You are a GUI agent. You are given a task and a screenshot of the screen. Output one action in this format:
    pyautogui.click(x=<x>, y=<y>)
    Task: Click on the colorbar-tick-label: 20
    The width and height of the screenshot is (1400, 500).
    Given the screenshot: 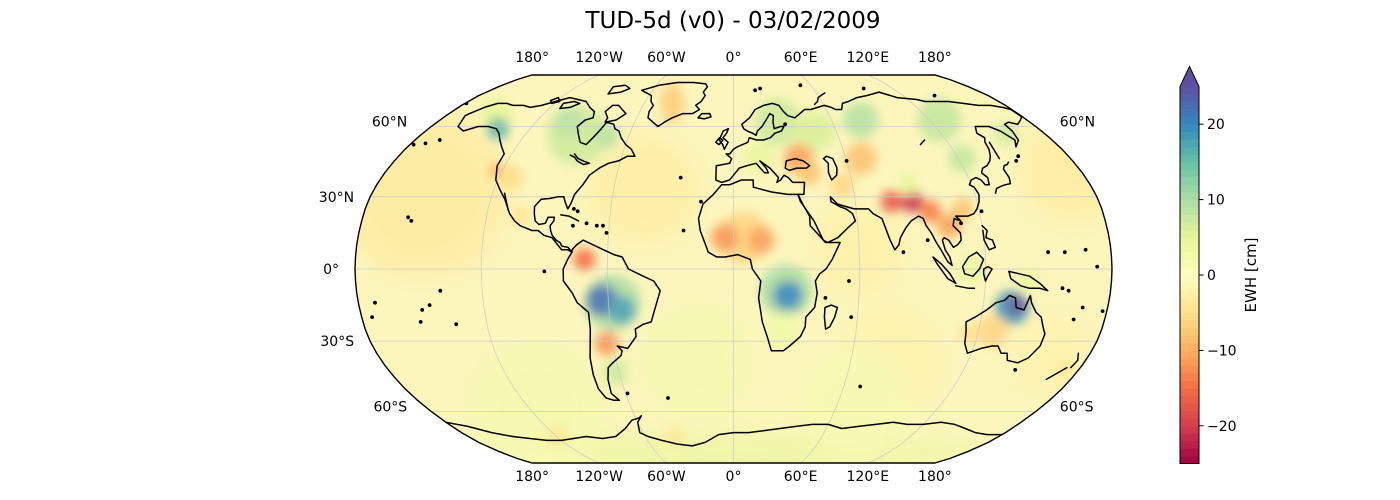 What is the action you would take?
    pyautogui.click(x=1216, y=125)
    